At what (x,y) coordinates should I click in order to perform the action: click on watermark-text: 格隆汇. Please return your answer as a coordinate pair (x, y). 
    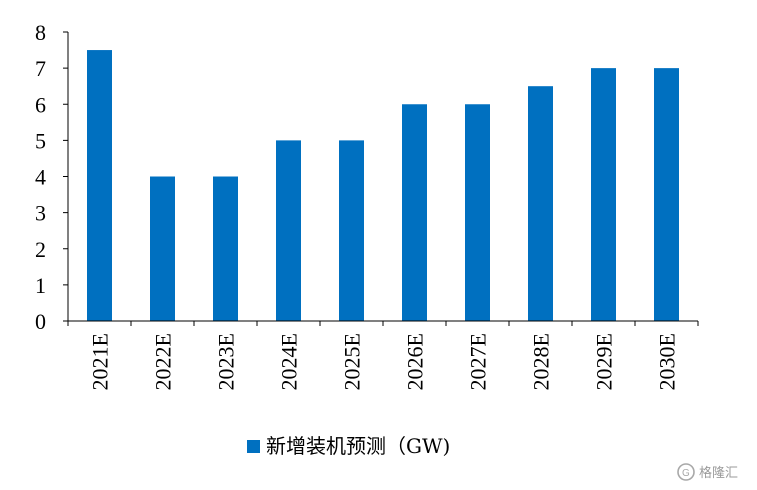
    Looking at the image, I should click on (718, 473).